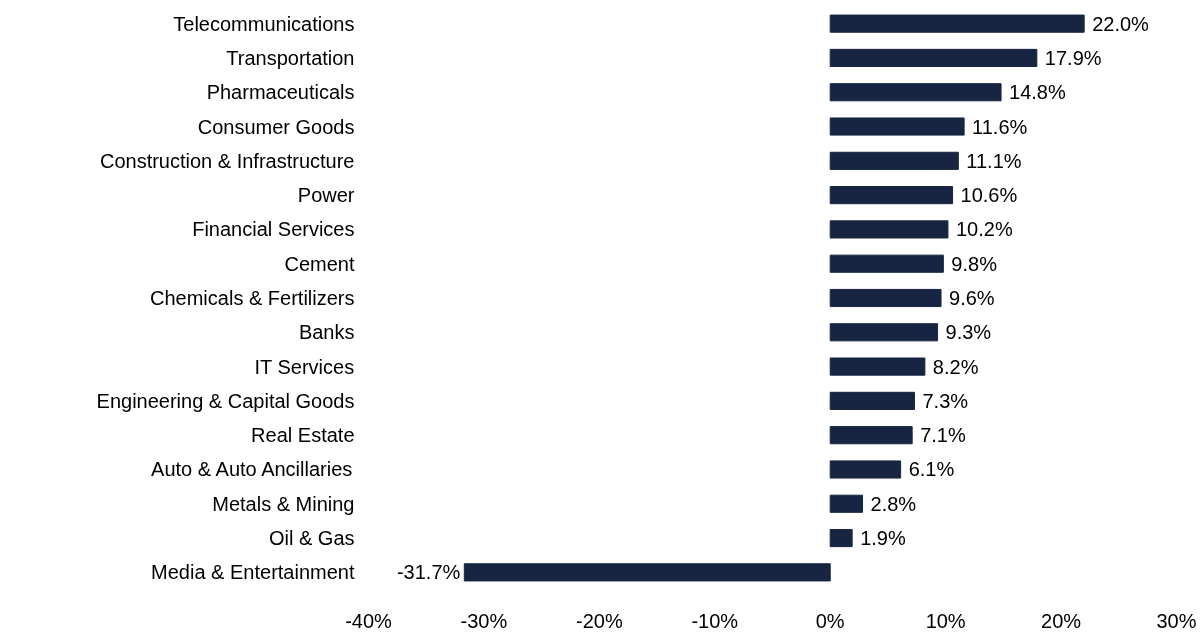 The width and height of the screenshot is (1204, 634). Describe the element at coordinates (280, 92) in the screenshot. I see `y-tick-label: Pharmaceuticals` at that location.